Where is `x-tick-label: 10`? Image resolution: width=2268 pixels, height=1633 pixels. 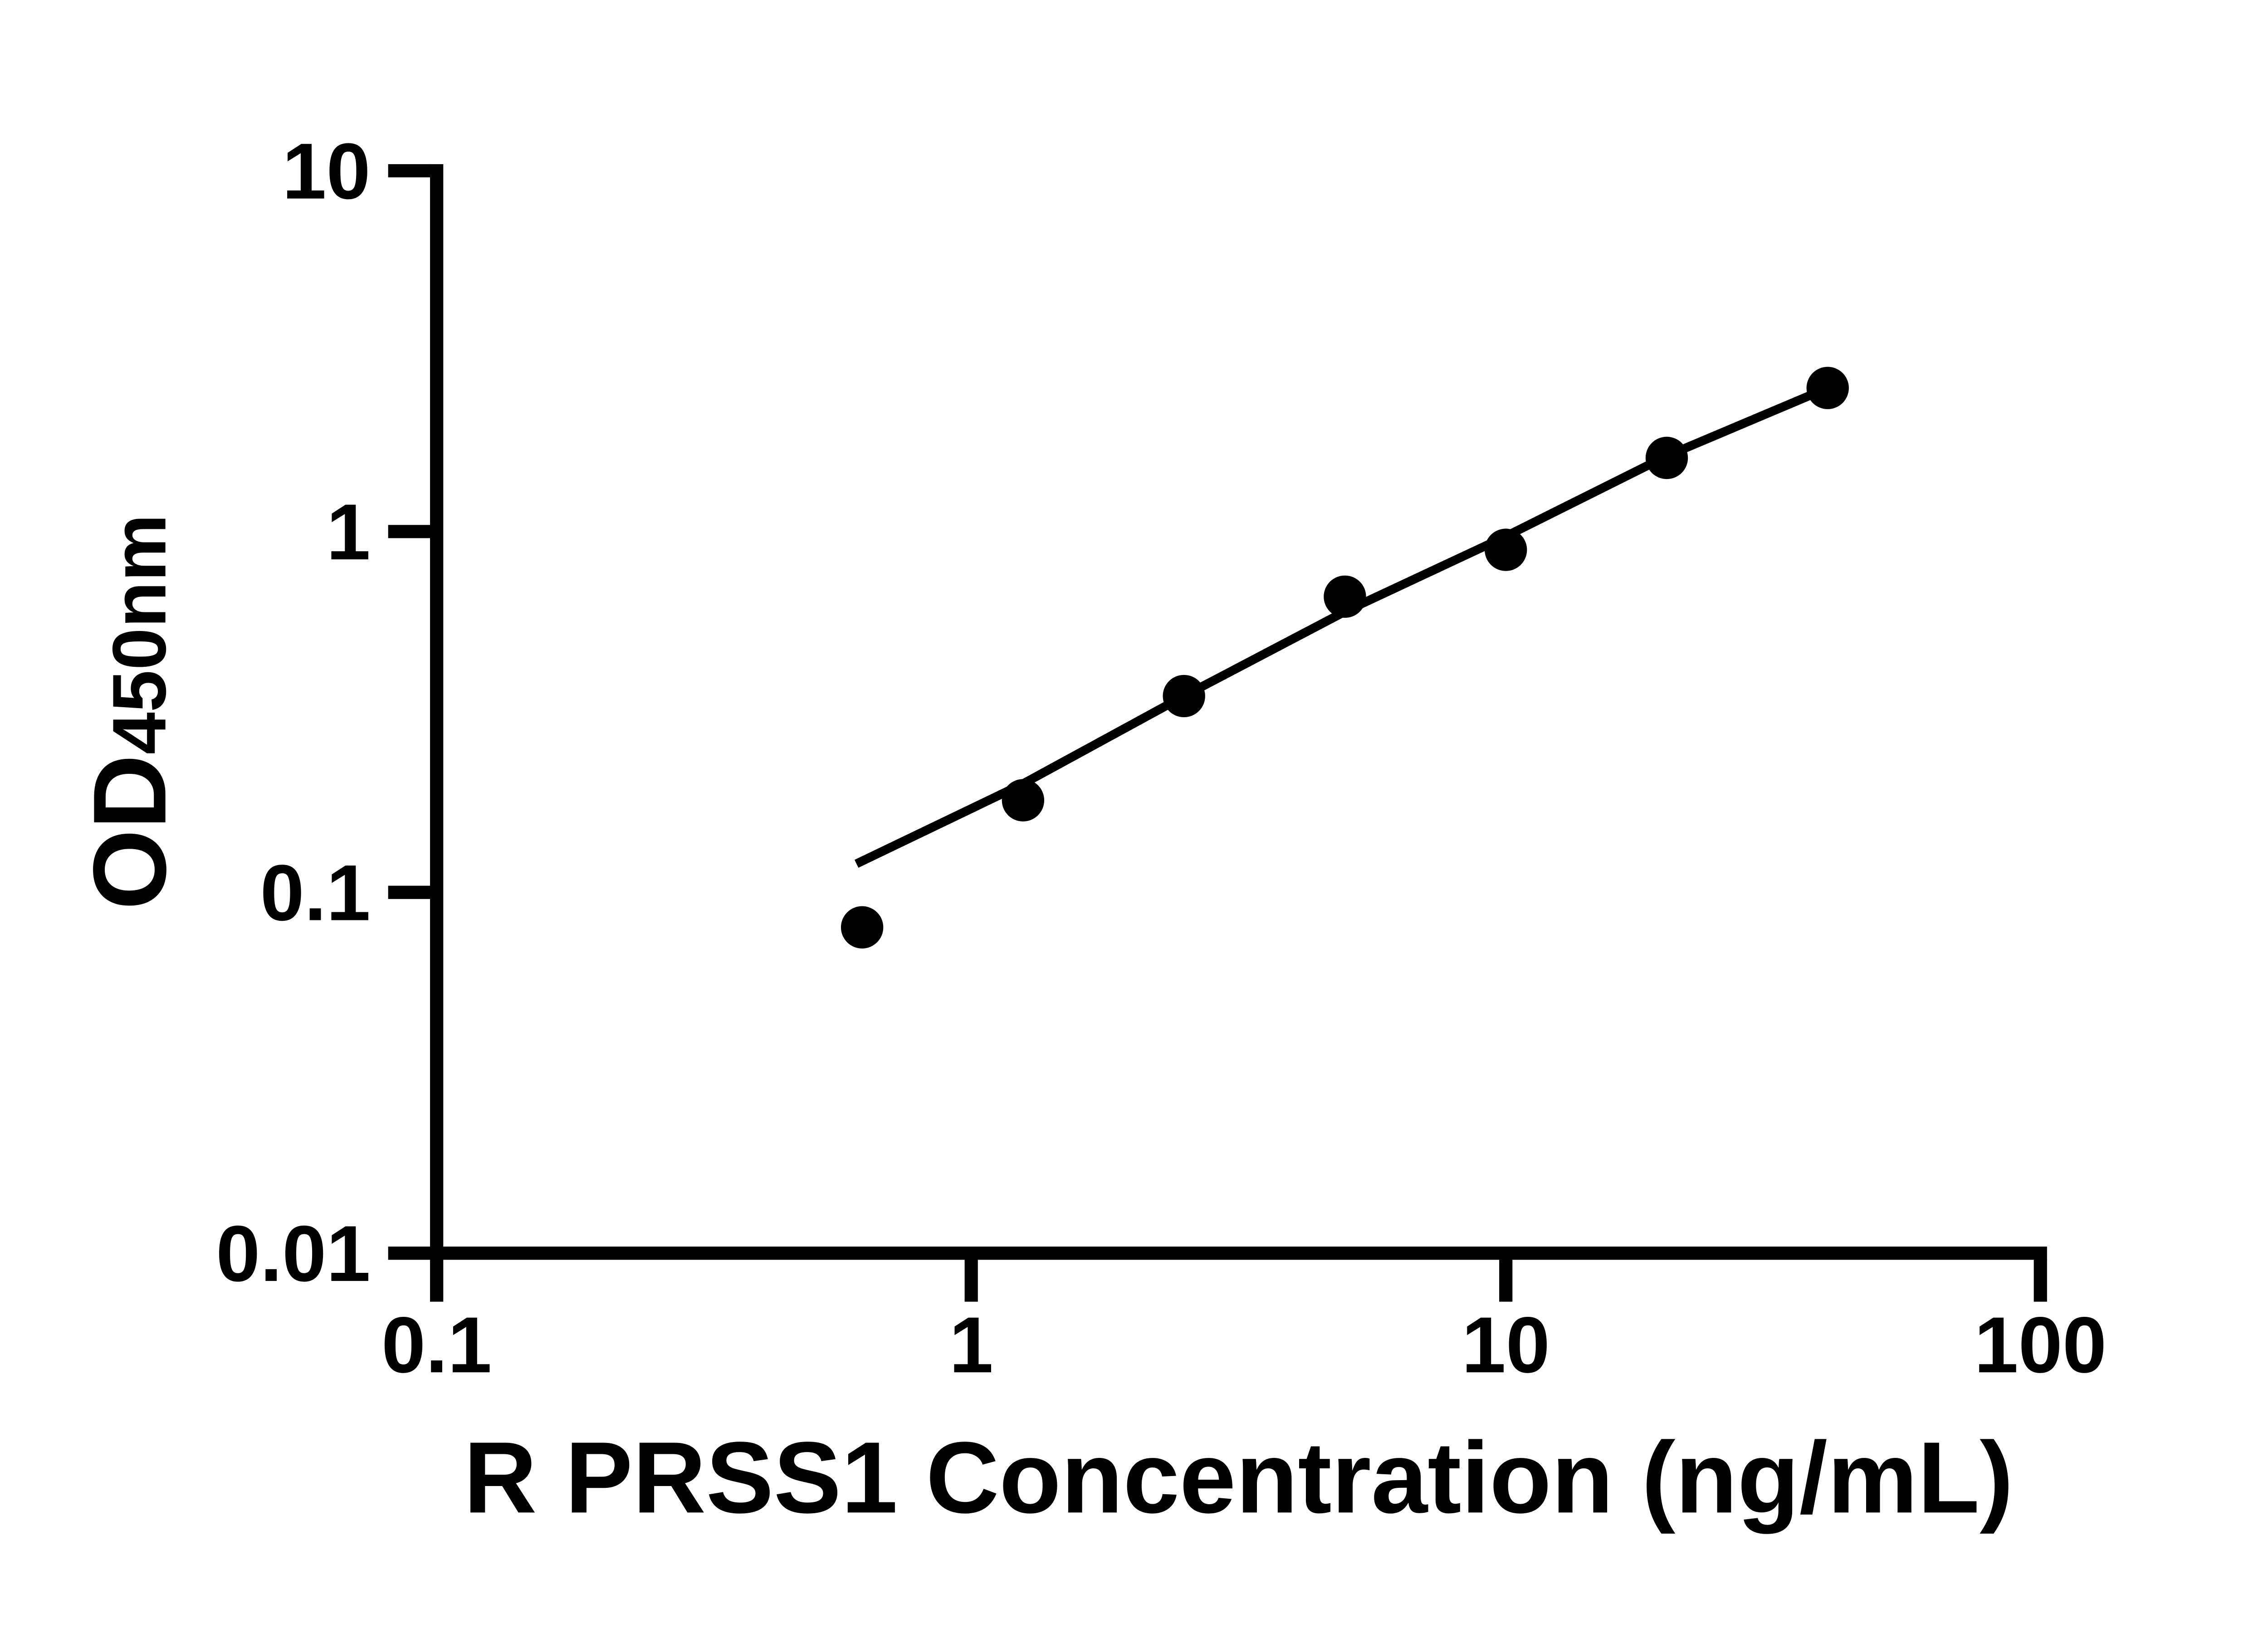 x-tick-label: 10 is located at coordinates (1505, 1345).